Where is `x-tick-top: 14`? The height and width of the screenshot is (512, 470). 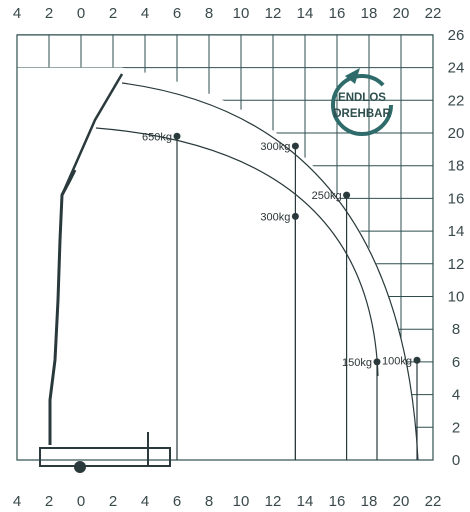 x-tick-top: 14 is located at coordinates (305, 13).